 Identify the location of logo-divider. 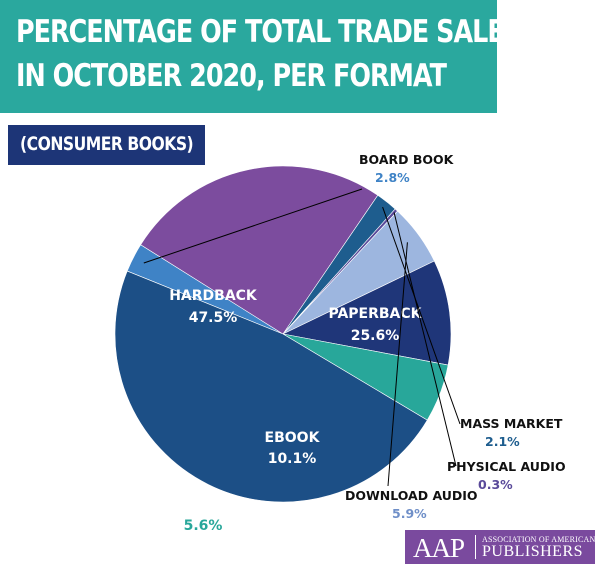
(475, 547).